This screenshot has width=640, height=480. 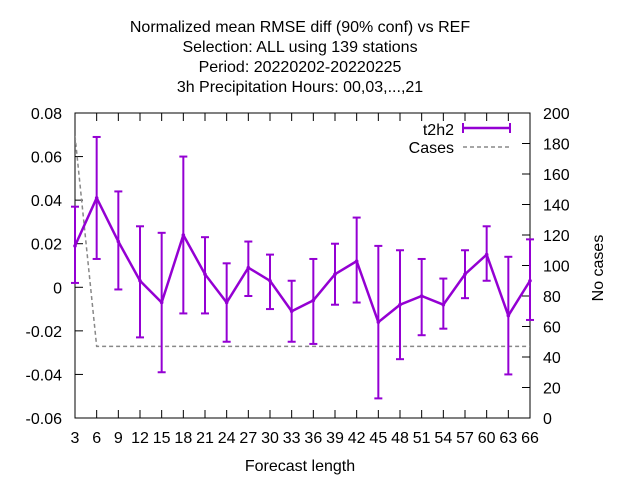 I want to click on legend-label-cases: Cases, so click(x=431, y=148).